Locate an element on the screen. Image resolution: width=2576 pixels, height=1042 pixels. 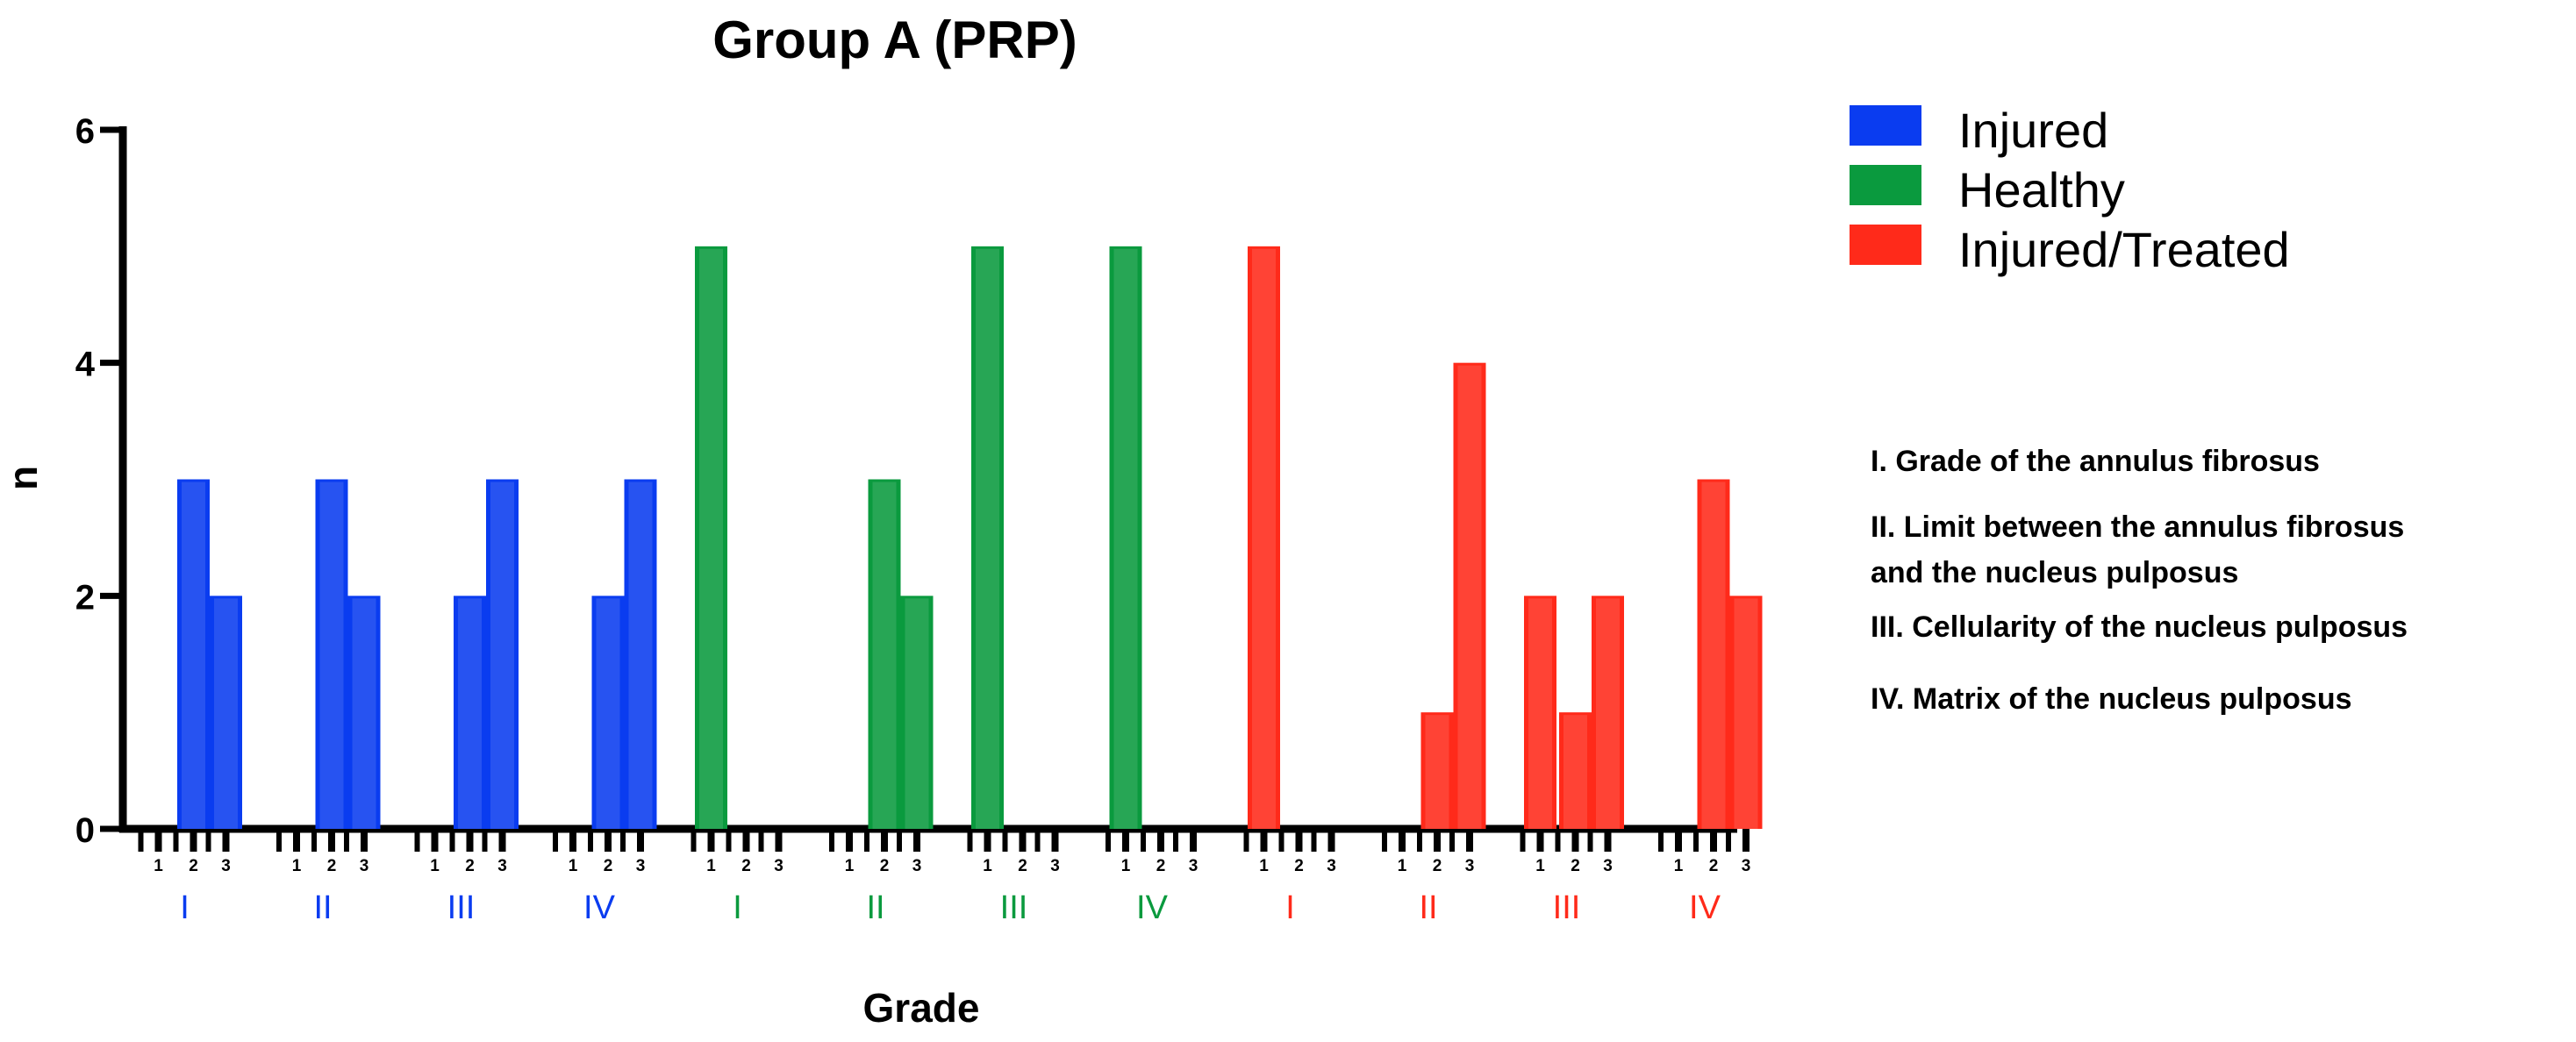
y-tick-label: 4 is located at coordinates (85, 365).